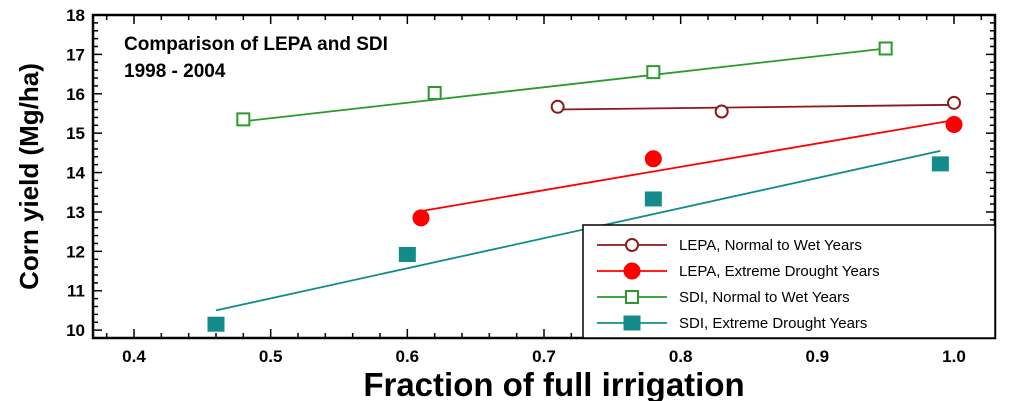  Describe the element at coordinates (75, 212) in the screenshot. I see `y-tick-label: 13` at that location.